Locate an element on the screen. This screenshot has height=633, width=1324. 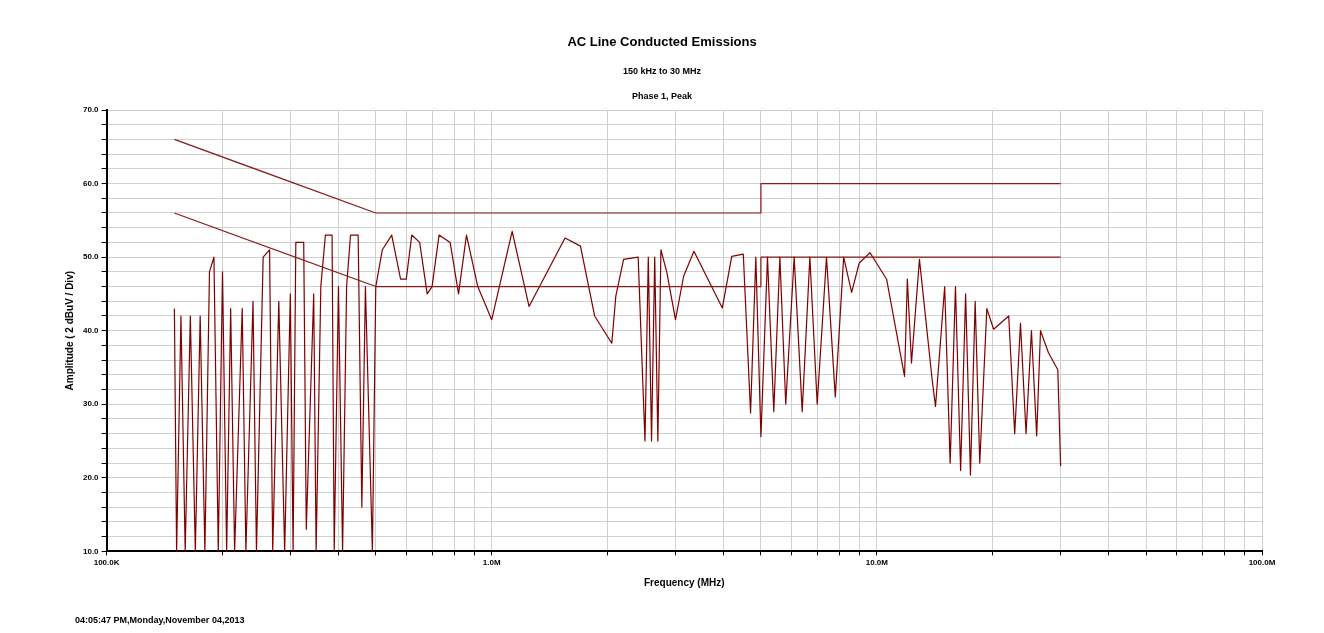
chart-subtitle: 150 kHz to 30 MHz is located at coordinates (662, 71).